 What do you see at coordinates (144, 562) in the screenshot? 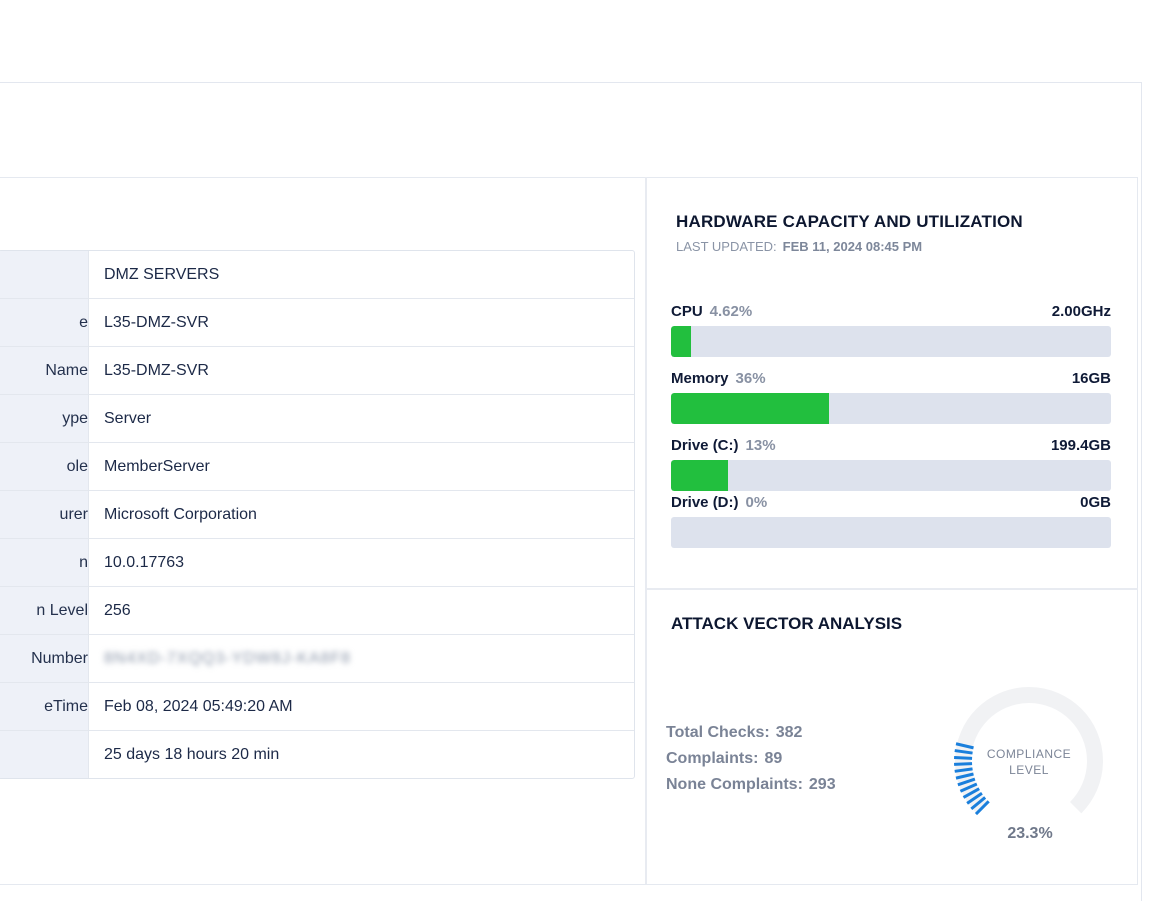
I see `row-value: 10.0.17763` at bounding box center [144, 562].